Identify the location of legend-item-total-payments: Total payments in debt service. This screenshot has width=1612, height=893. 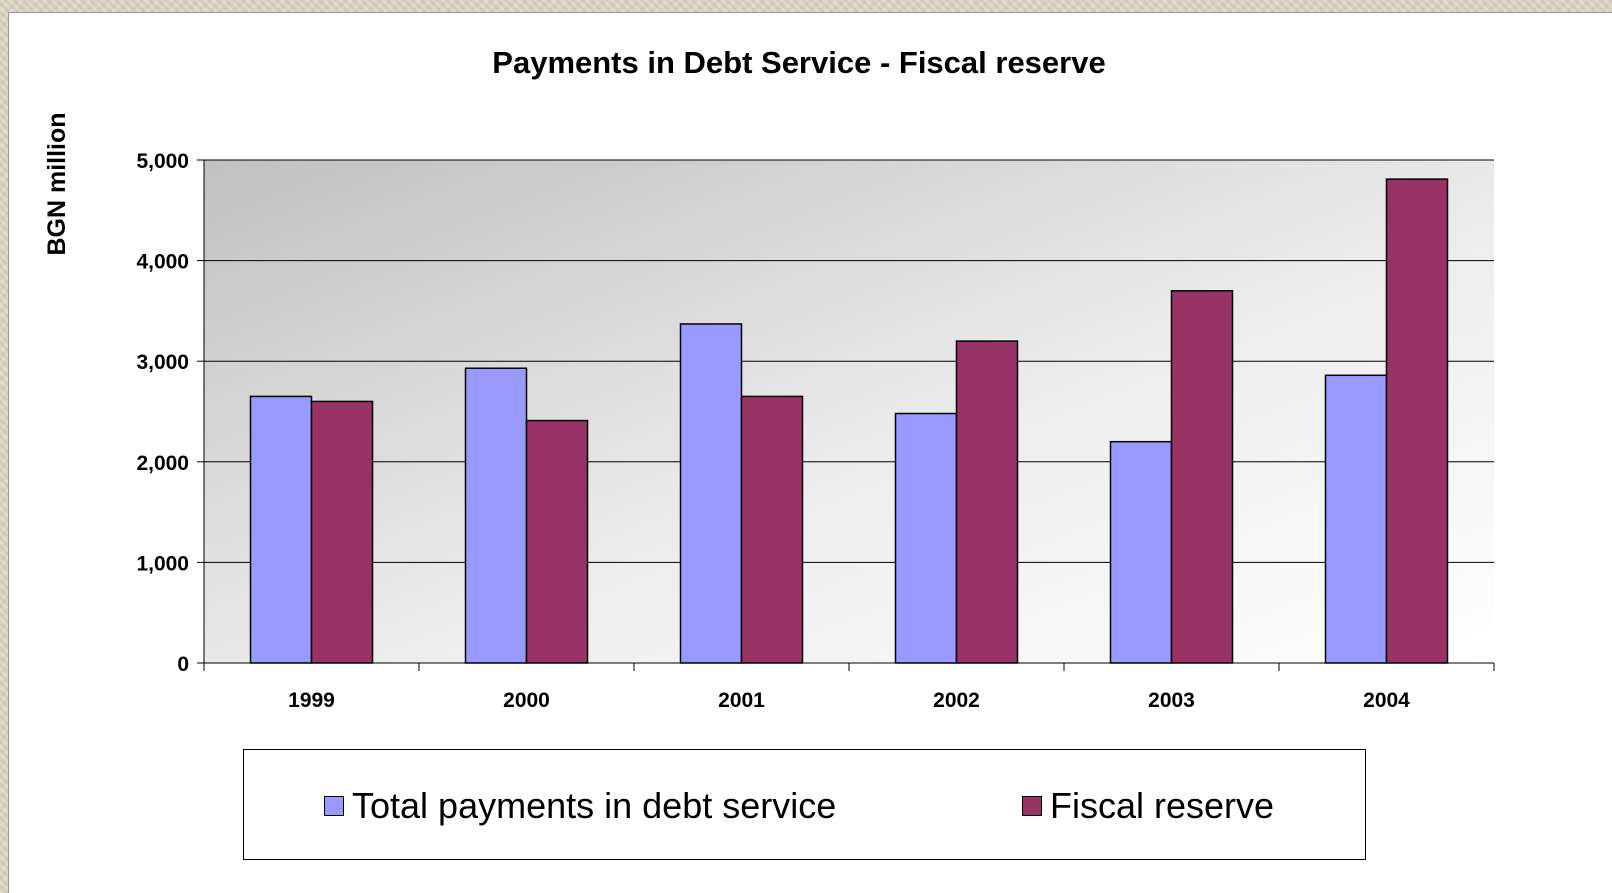
(580, 805).